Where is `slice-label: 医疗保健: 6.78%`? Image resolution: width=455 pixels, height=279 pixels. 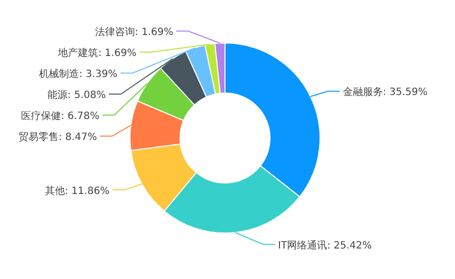
slice-label: 医疗保健: 6.78% is located at coordinates (60, 116).